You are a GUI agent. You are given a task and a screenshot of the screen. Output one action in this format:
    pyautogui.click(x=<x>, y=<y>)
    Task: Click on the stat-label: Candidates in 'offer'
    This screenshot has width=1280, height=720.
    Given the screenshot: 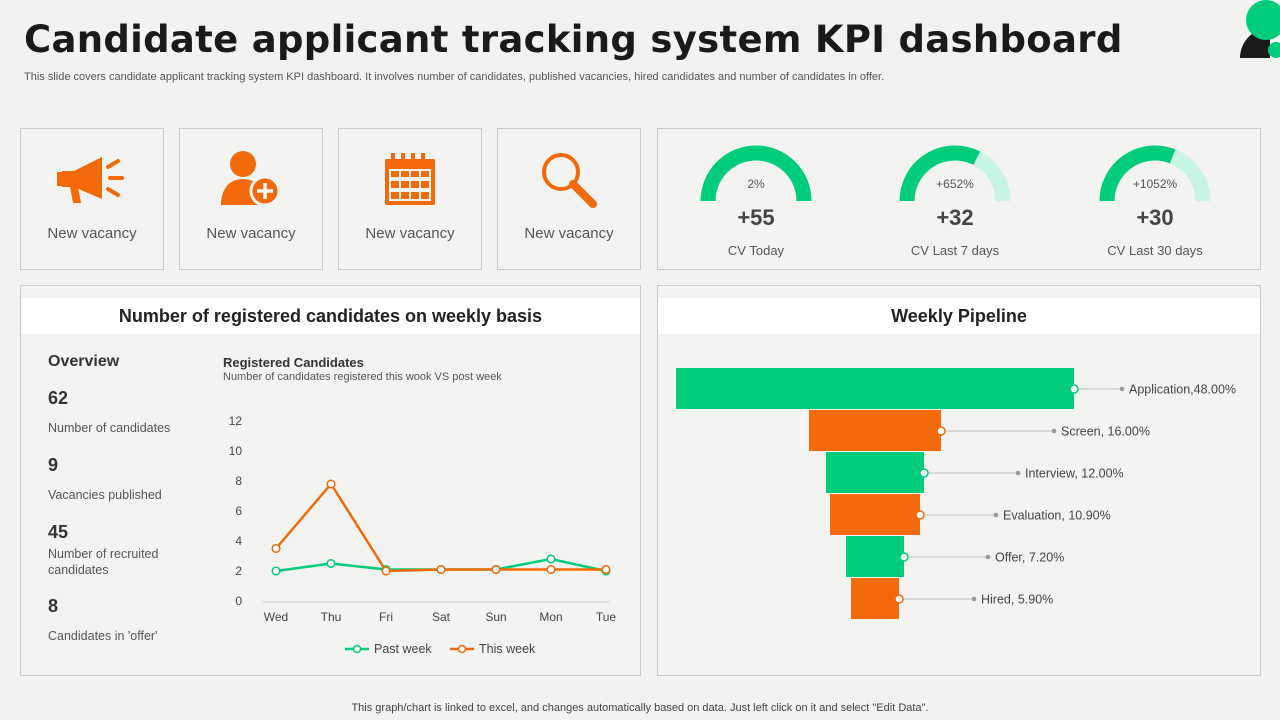 What is the action you would take?
    pyautogui.click(x=103, y=636)
    